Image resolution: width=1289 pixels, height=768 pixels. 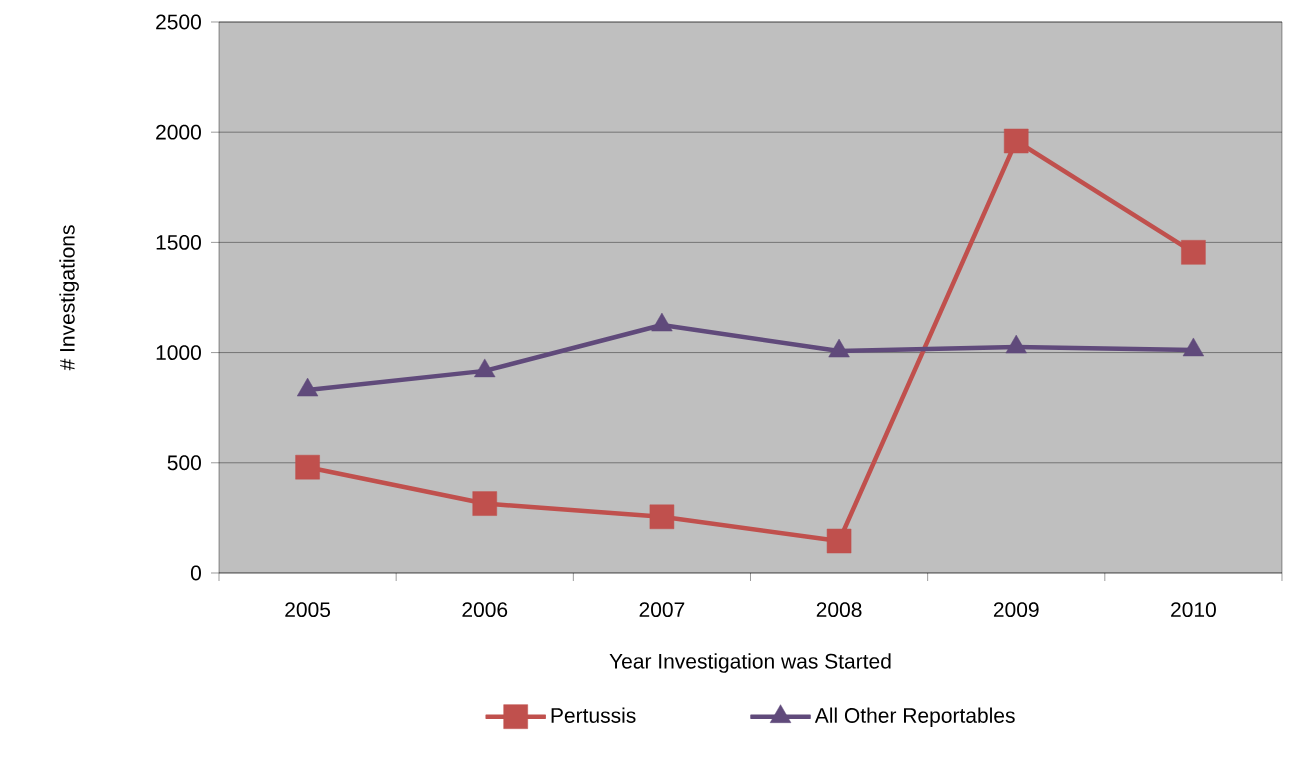 What do you see at coordinates (178, 353) in the screenshot?
I see `y-tick-label: 1000` at bounding box center [178, 353].